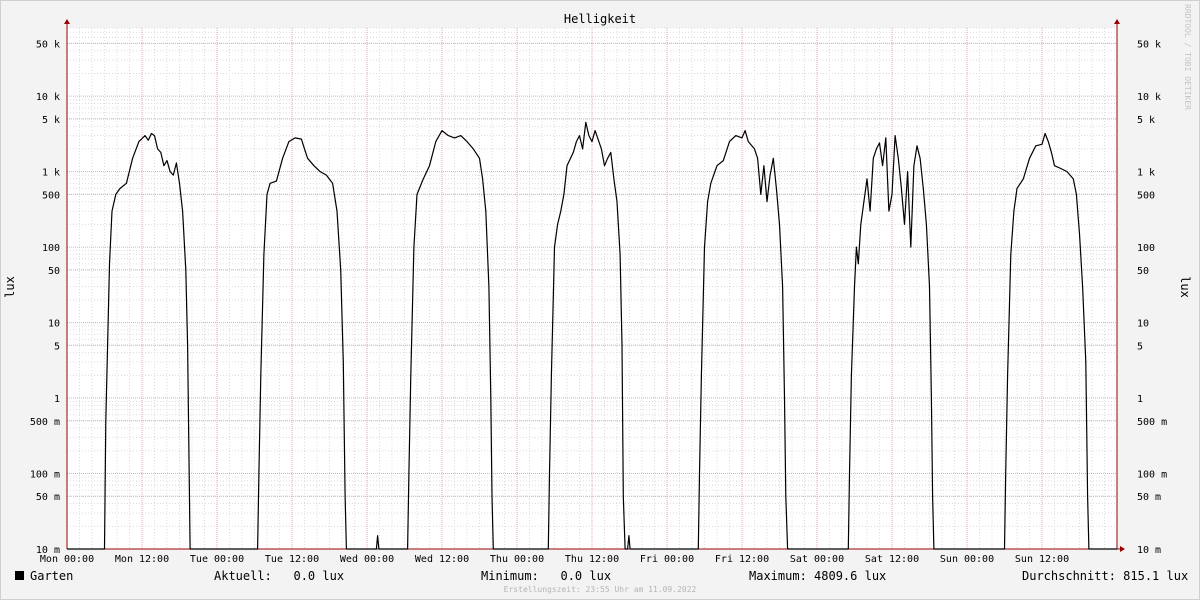 The height and width of the screenshot is (600, 1200). I want to click on y-tick-label-left: 50, so click(54, 271).